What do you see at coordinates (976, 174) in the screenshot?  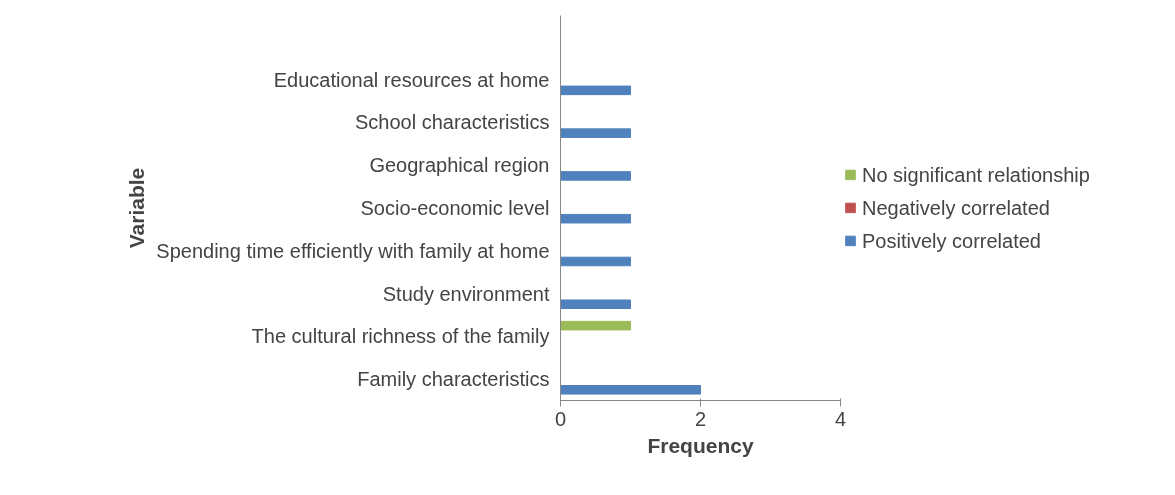 I see `legend-label: No significant relationship` at bounding box center [976, 174].